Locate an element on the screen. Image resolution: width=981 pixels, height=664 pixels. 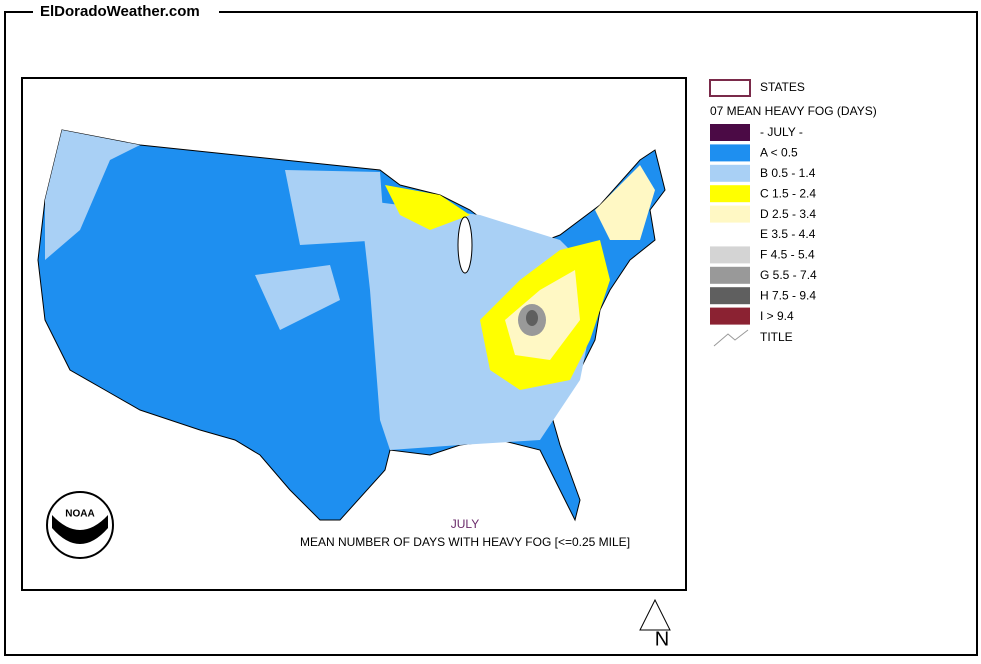
logo-circle is located at coordinates (80, 525).